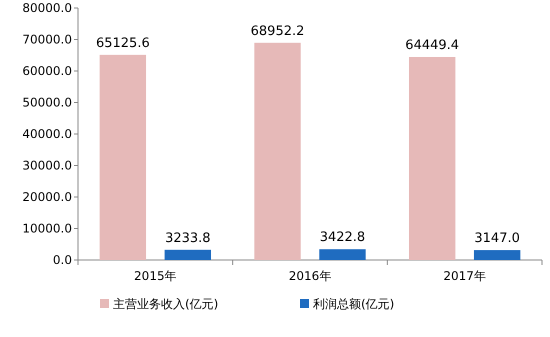  What do you see at coordinates (497, 238) in the screenshot?
I see `data-label: 3147.0` at bounding box center [497, 238].